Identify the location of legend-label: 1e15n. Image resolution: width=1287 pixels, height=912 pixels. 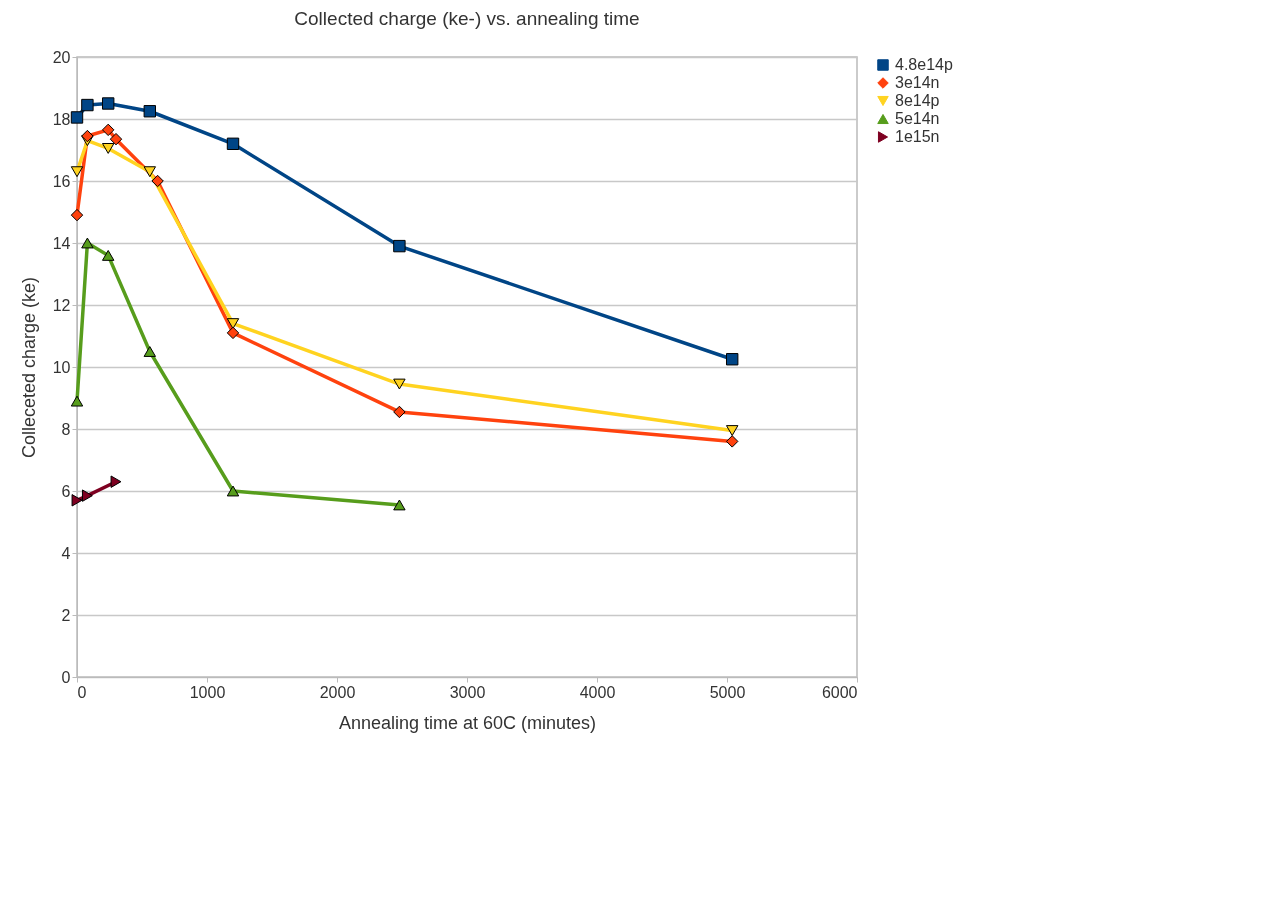
(917, 136).